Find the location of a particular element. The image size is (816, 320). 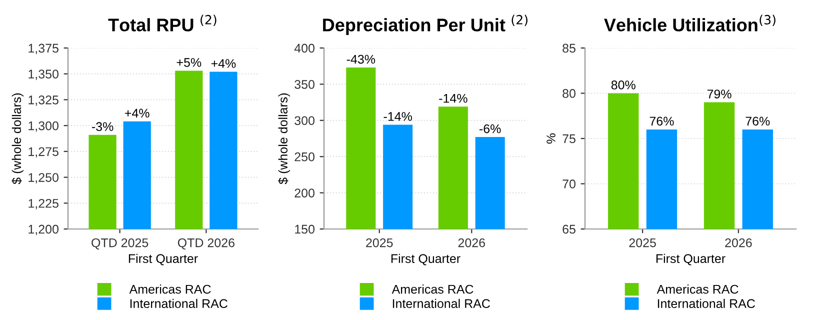

y-tick-label: 150 is located at coordinates (304, 229).